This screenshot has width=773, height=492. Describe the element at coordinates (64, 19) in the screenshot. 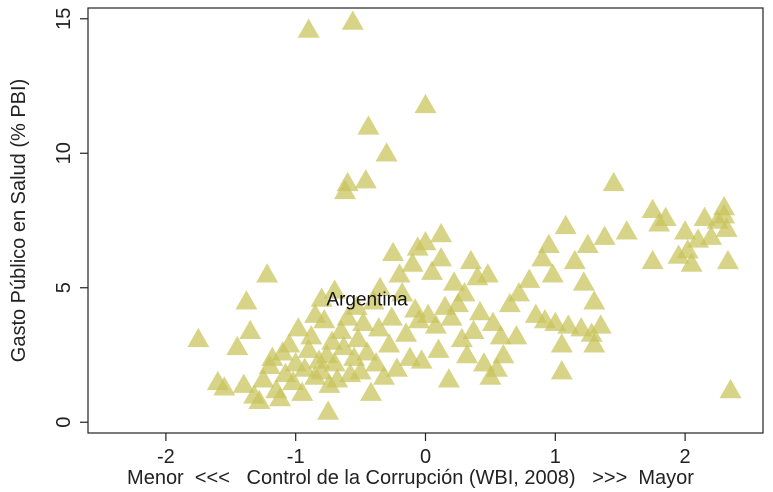

I see `y-tick-label: 15` at that location.